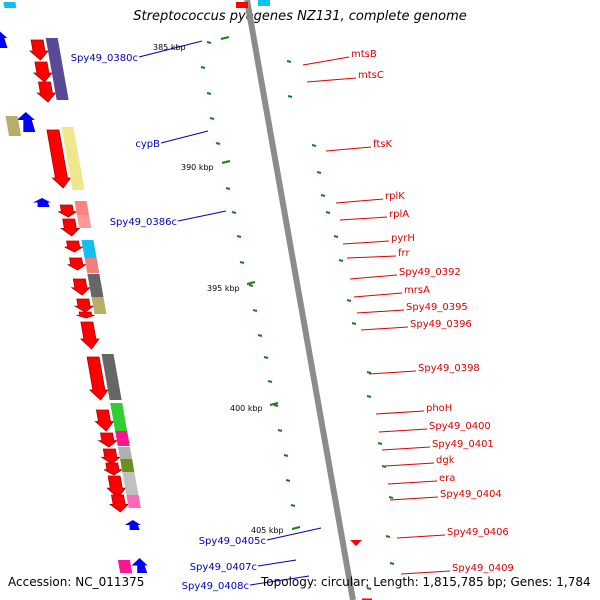  Describe the element at coordinates (395, 196) in the screenshot. I see `gene-label-rplk: rplK` at that location.